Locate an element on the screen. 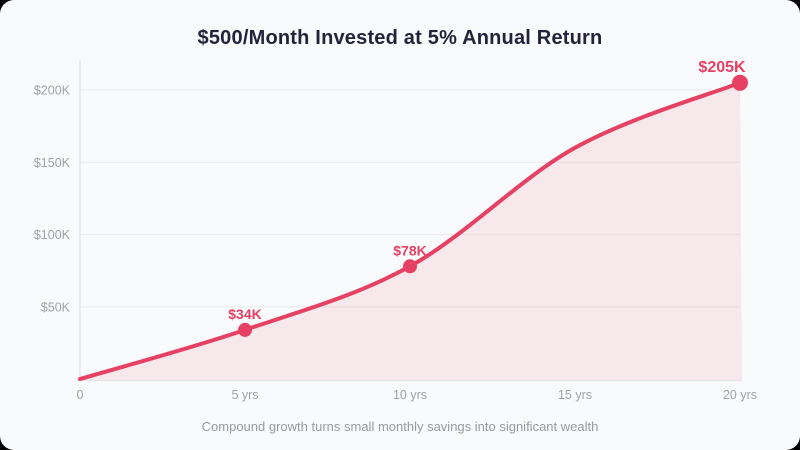 The image size is (800, 450). data-point-label: $205K is located at coordinates (722, 67).